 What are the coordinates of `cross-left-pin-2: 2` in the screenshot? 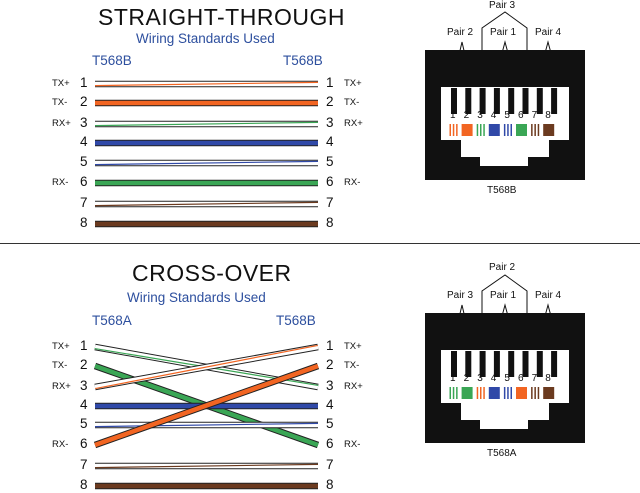 It's located at (84, 364).